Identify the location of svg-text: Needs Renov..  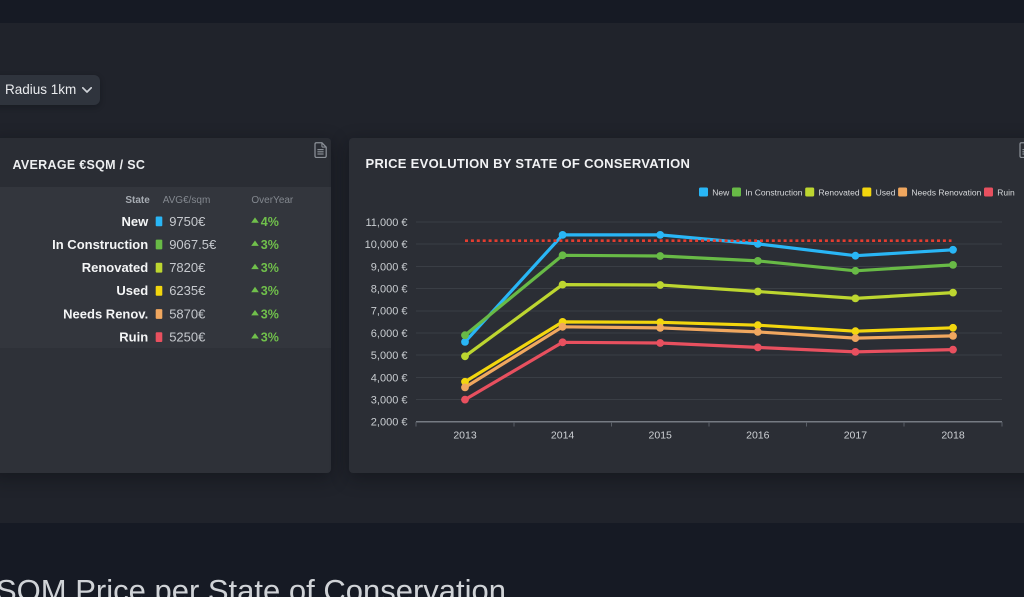
(105, 313).